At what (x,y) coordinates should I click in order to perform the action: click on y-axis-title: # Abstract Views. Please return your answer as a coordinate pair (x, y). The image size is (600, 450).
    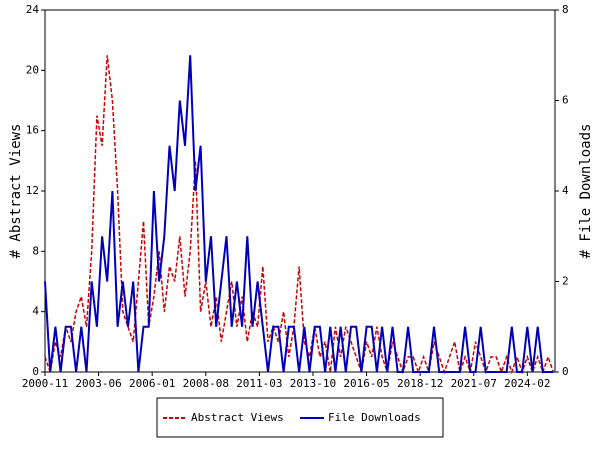
    Looking at the image, I should click on (16, 191).